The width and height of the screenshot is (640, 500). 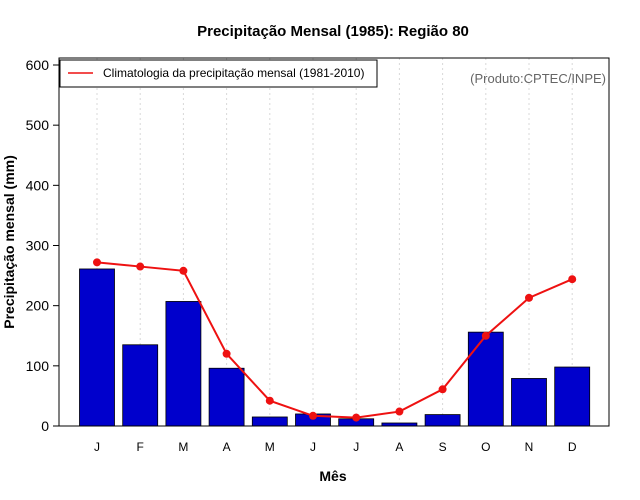 What do you see at coordinates (38, 65) in the screenshot?
I see `y-tick-label: 600` at bounding box center [38, 65].